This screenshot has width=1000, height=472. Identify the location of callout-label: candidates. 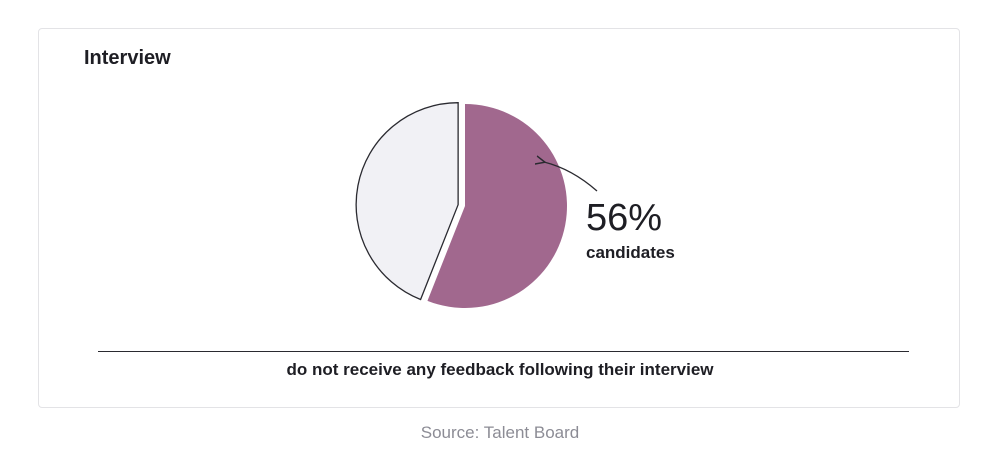
(630, 252).